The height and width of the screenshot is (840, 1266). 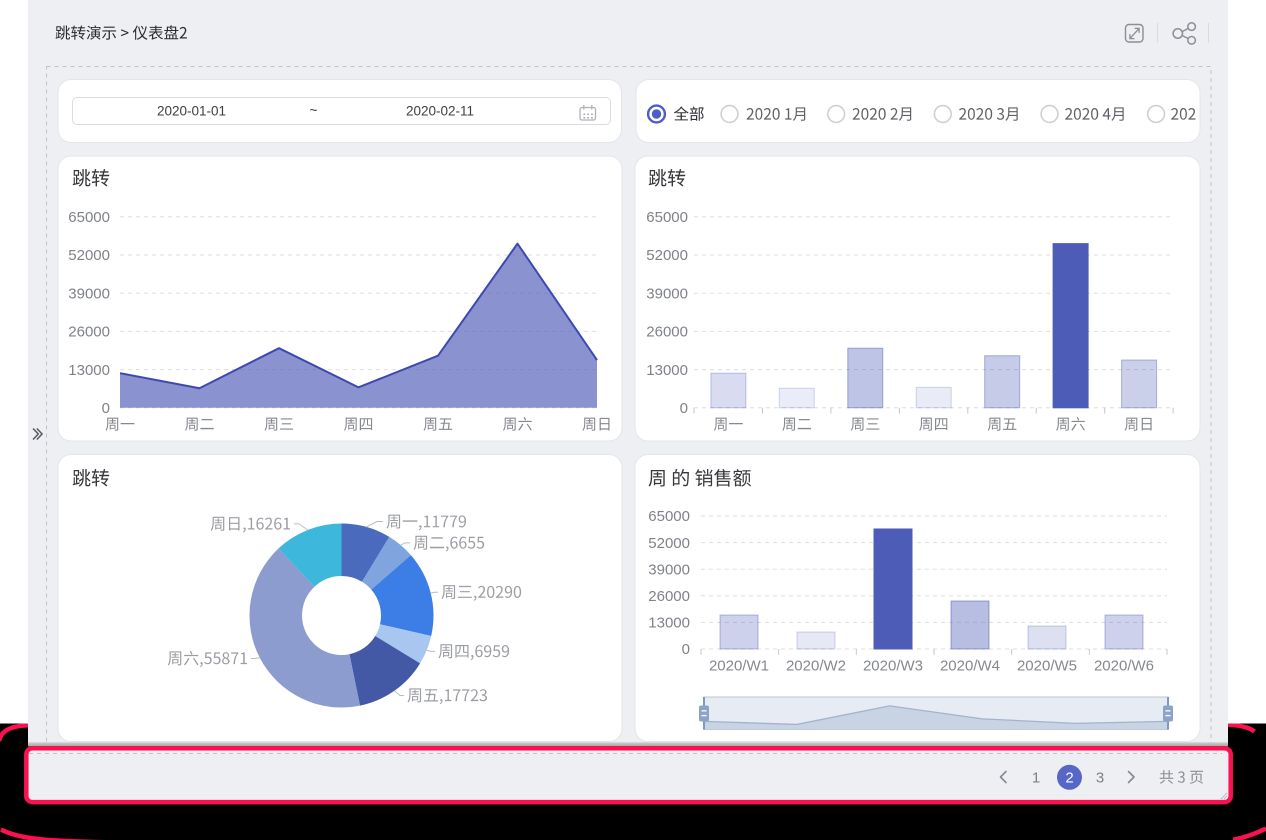 I want to click on svg-text: 2020/W1, so click(x=739, y=666).